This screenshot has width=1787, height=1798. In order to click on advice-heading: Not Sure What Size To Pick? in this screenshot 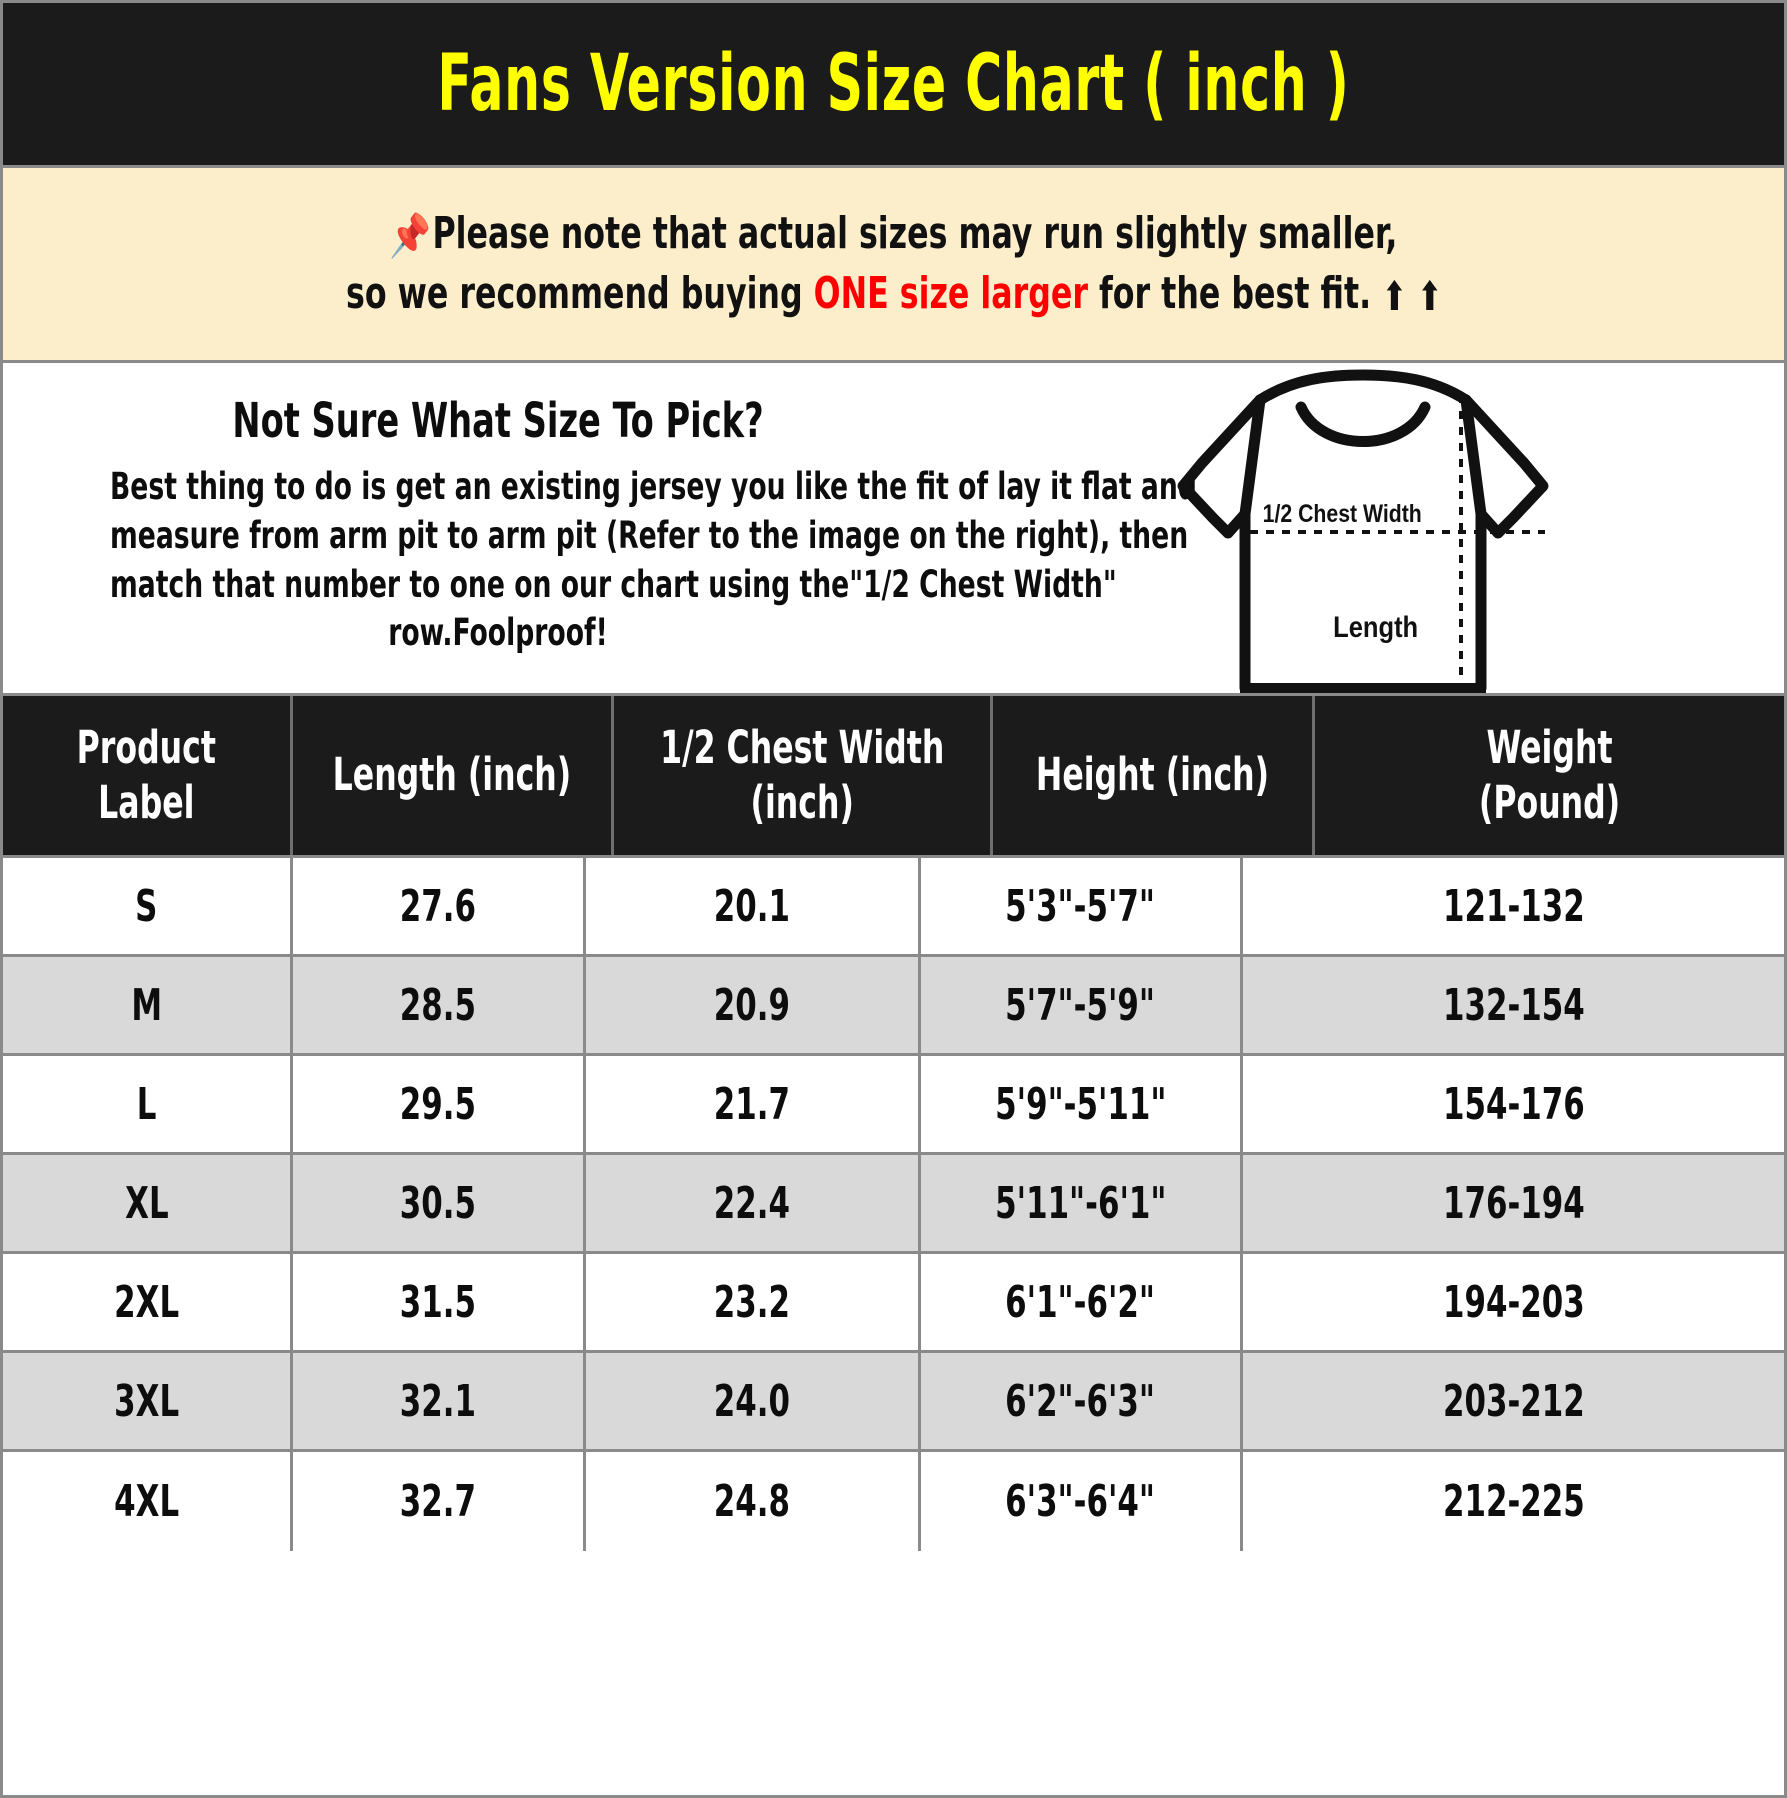, I will do `click(498, 421)`.